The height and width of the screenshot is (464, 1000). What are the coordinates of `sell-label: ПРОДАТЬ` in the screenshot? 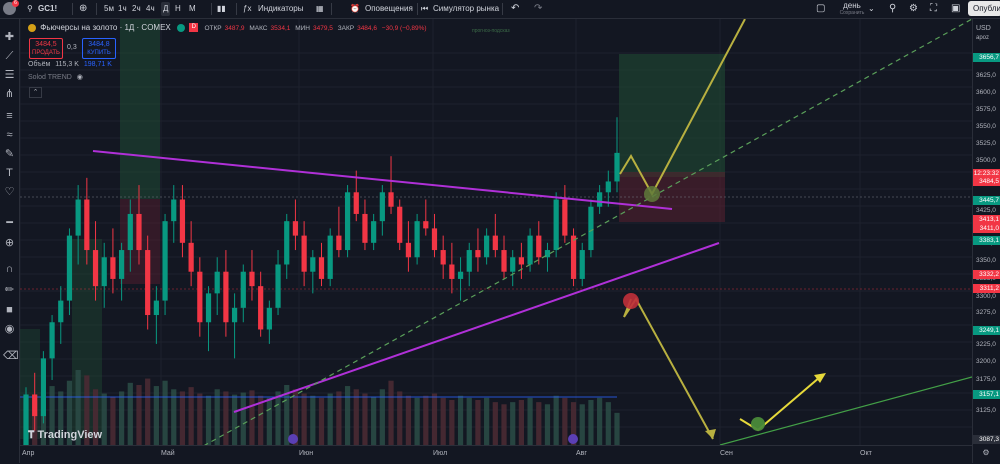 It's located at (46, 53).